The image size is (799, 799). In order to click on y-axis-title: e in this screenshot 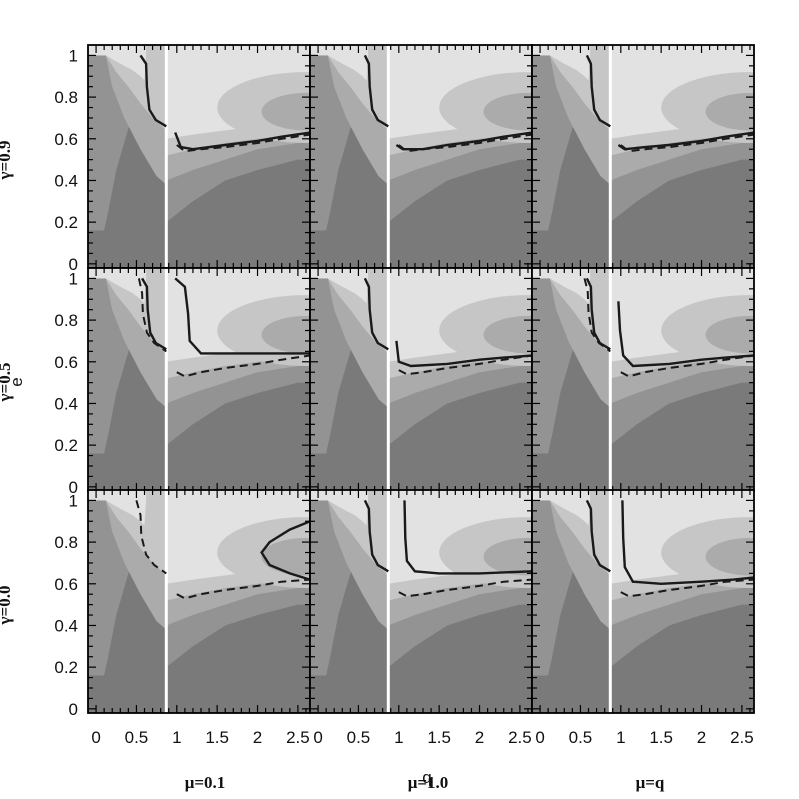, I will do `click(16, 381)`.